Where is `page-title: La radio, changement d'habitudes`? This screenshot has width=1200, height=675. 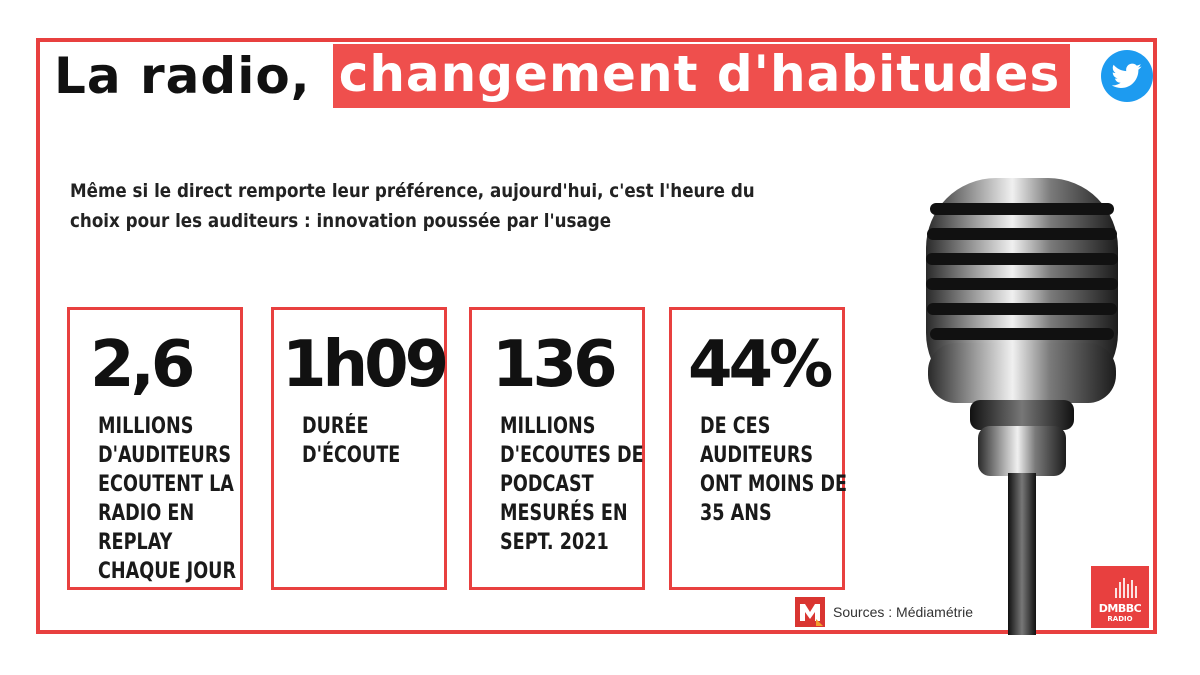
page-title: La radio, changement d'habitudes is located at coordinates (562, 76).